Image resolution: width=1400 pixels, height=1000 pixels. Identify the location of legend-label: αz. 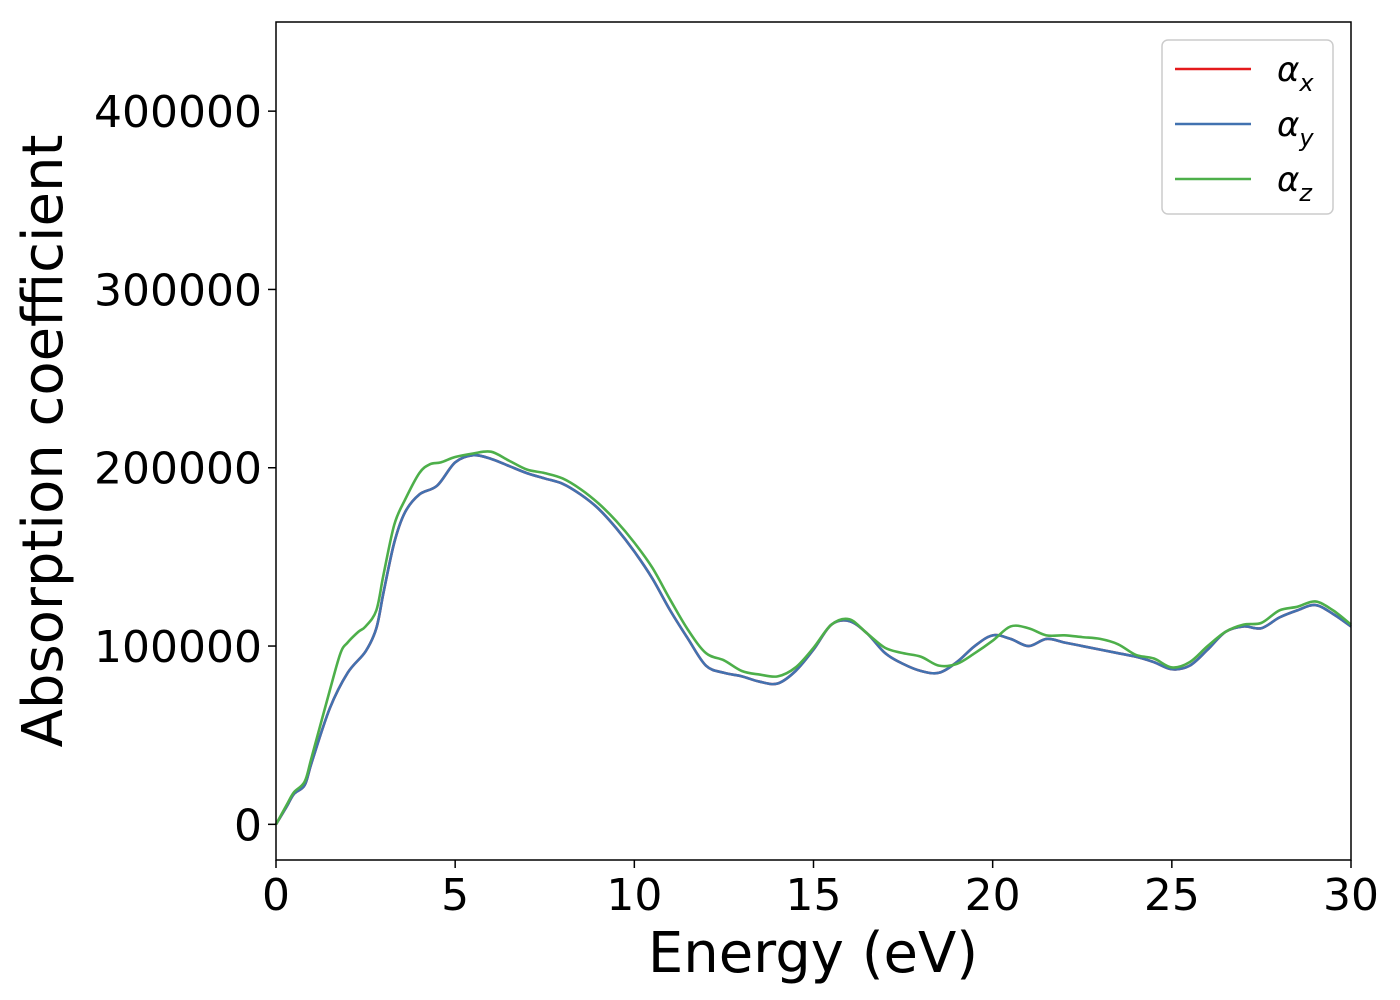
(1295, 183).